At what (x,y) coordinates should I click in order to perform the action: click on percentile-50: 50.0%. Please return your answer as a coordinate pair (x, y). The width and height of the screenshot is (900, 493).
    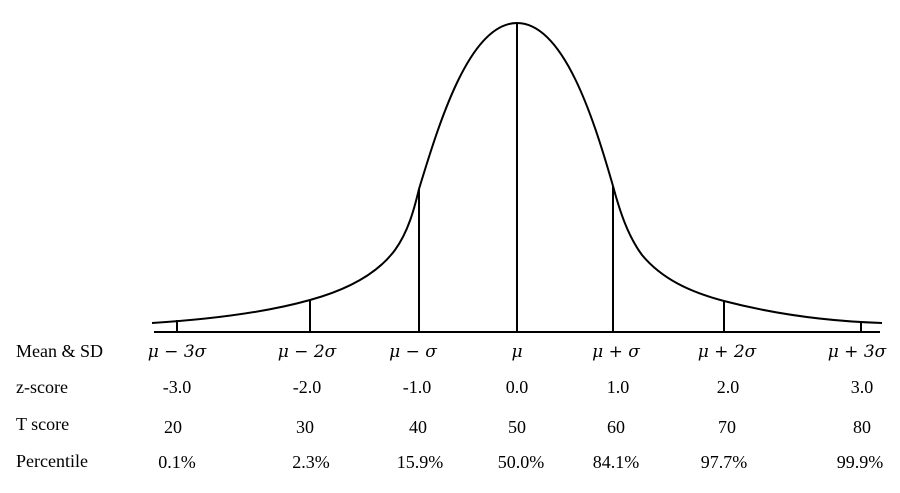
    Looking at the image, I should click on (521, 462).